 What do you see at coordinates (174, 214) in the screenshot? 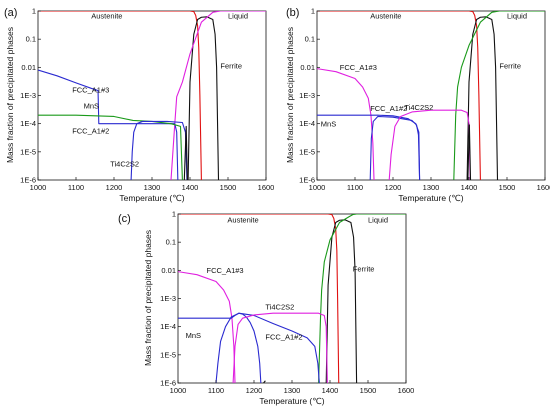
I see `y-tick-label-c: 1` at bounding box center [174, 214].